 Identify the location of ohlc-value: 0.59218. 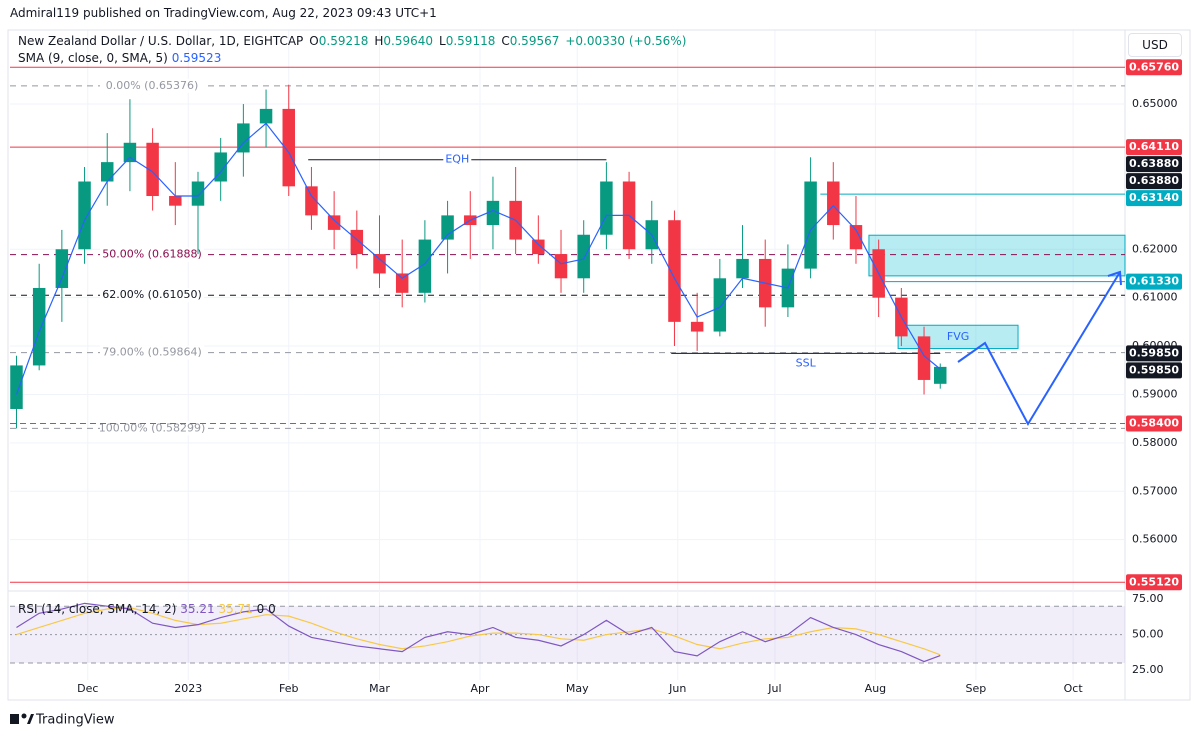
(343, 41).